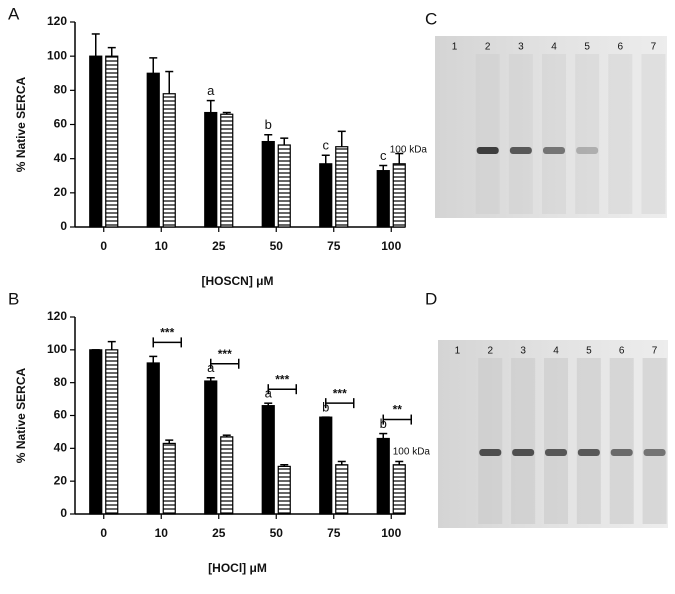 This screenshot has height=594, width=675. What do you see at coordinates (61, 415) in the screenshot?
I see `y-tick-label: 60` at bounding box center [61, 415].